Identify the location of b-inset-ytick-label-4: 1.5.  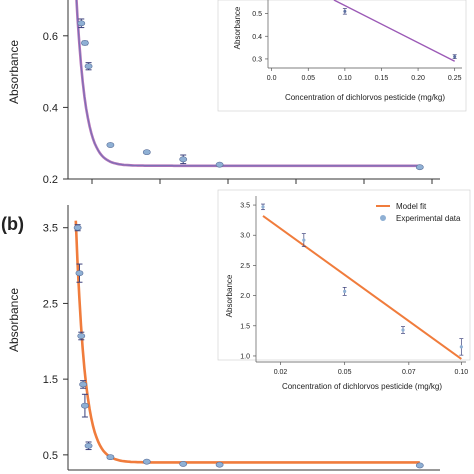
(245, 326).